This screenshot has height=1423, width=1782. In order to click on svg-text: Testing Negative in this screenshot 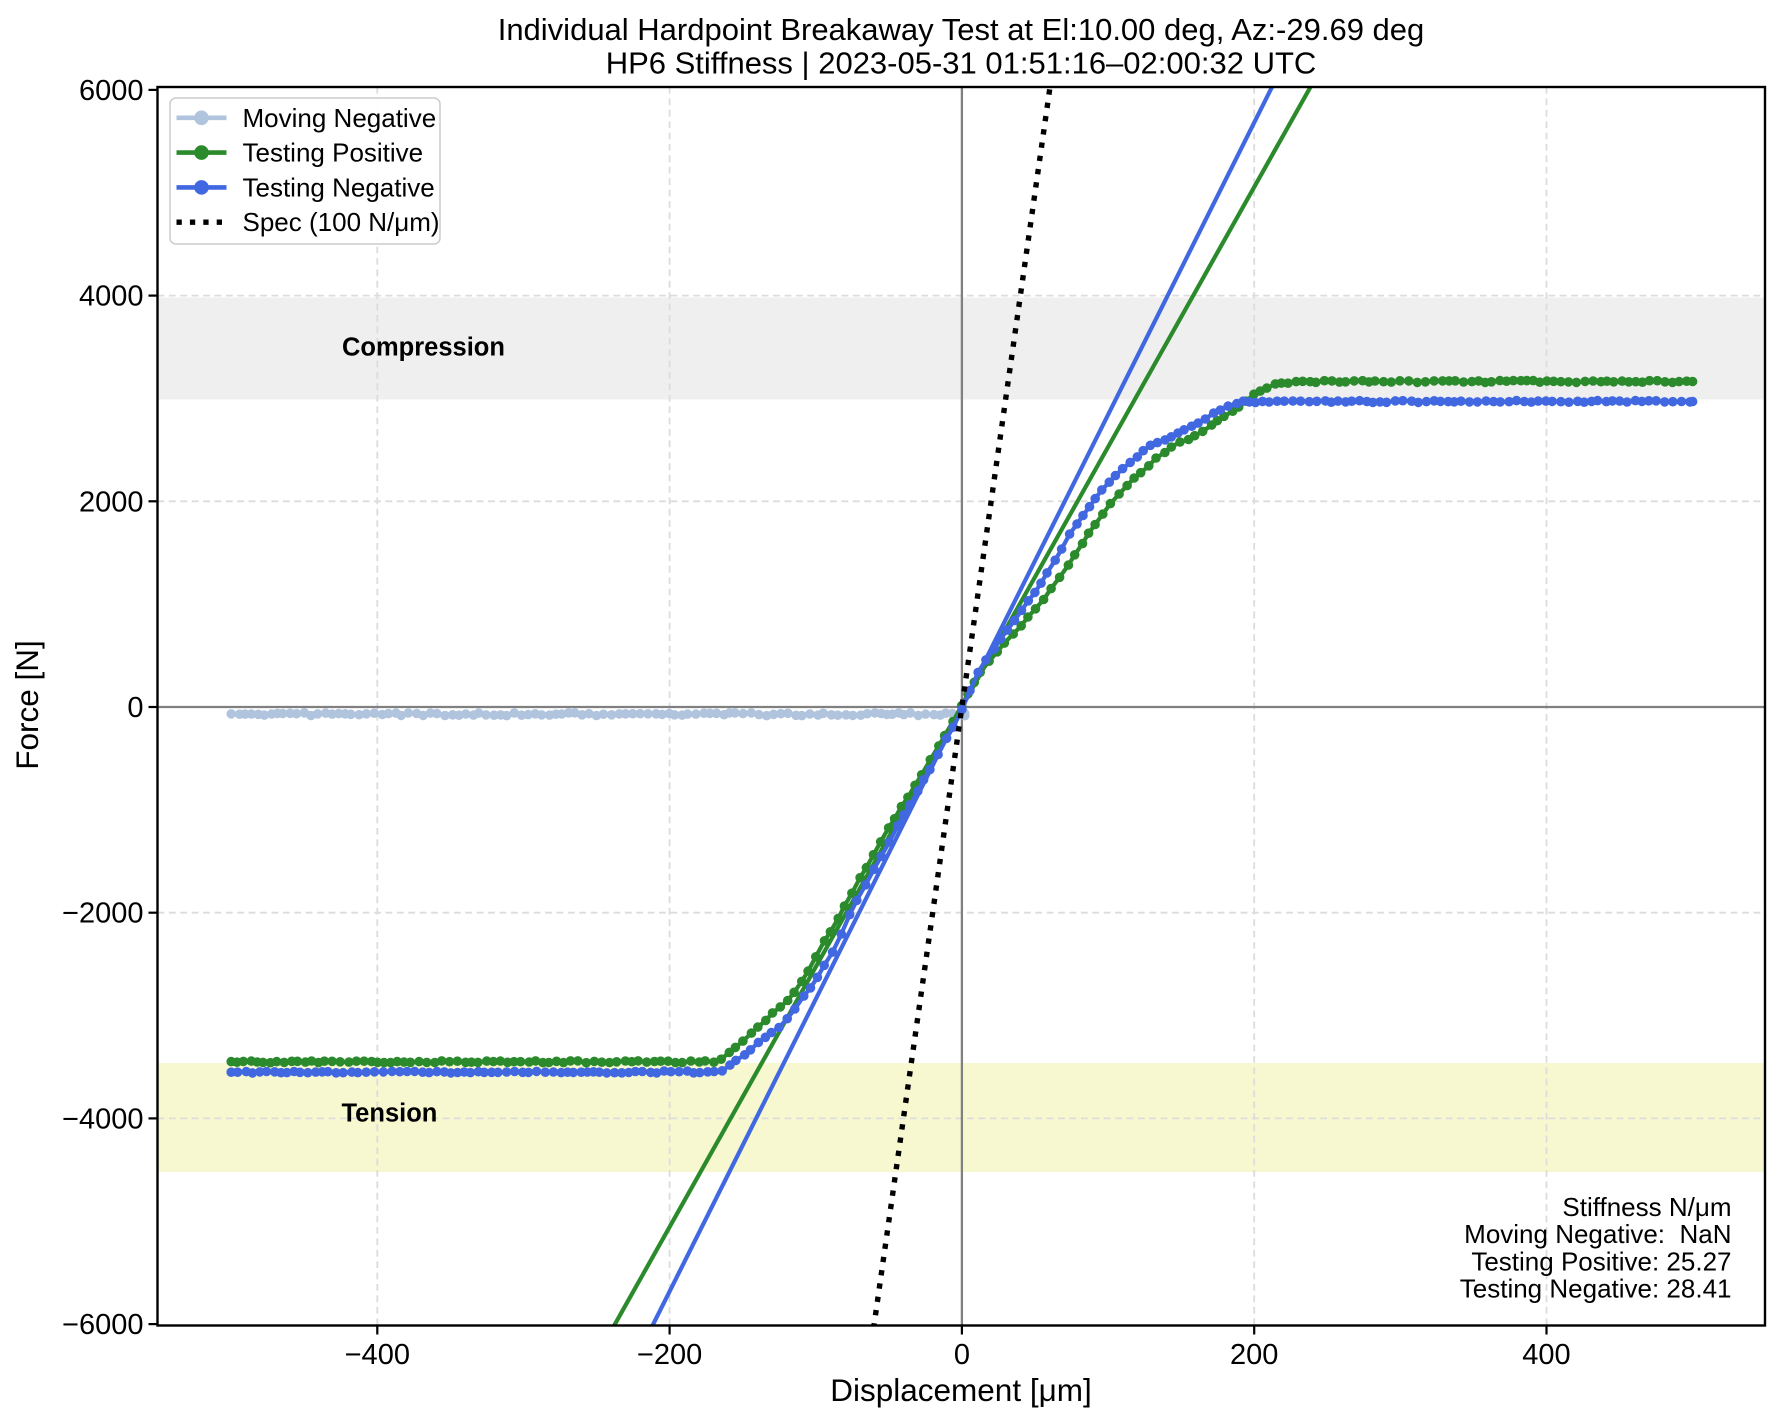, I will do `click(339, 187)`.